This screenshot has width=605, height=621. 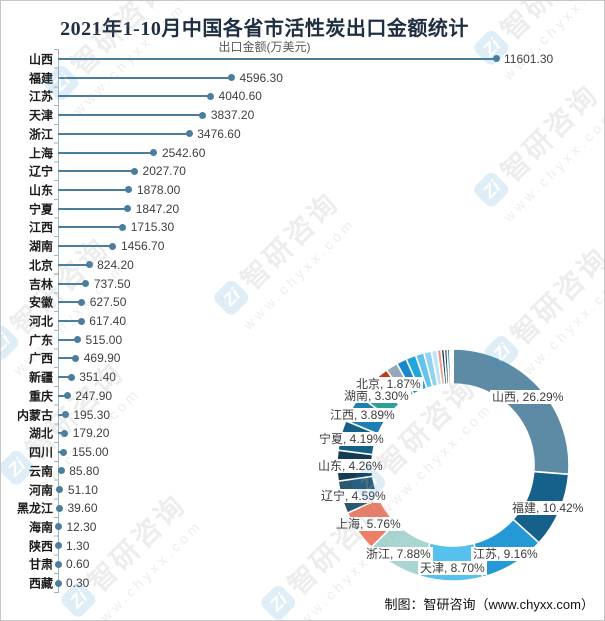 I want to click on bar-category-label: 四川, so click(x=40, y=452).